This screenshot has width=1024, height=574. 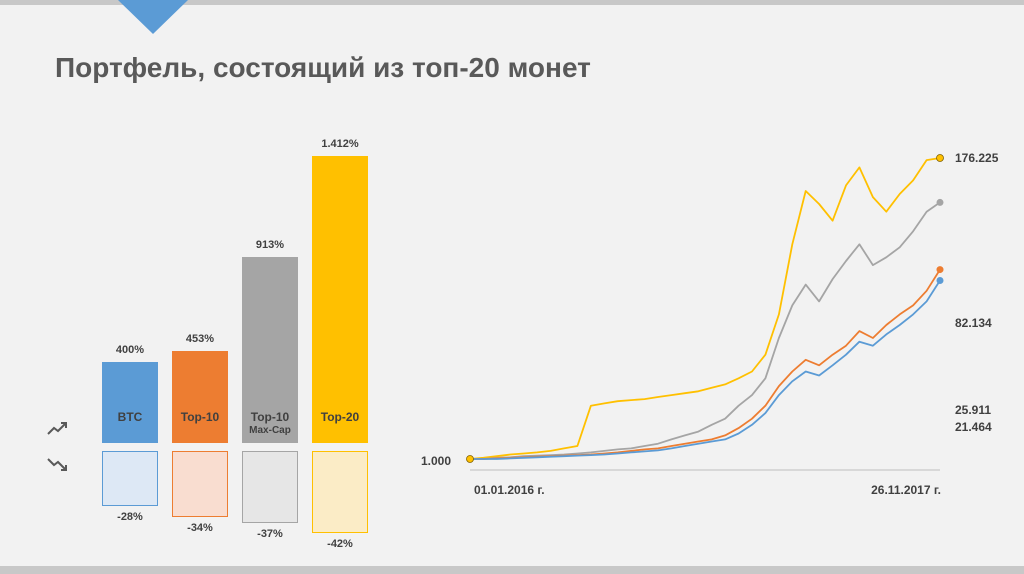 What do you see at coordinates (340, 544) in the screenshot?
I see `loss-value-label: -42%` at bounding box center [340, 544].